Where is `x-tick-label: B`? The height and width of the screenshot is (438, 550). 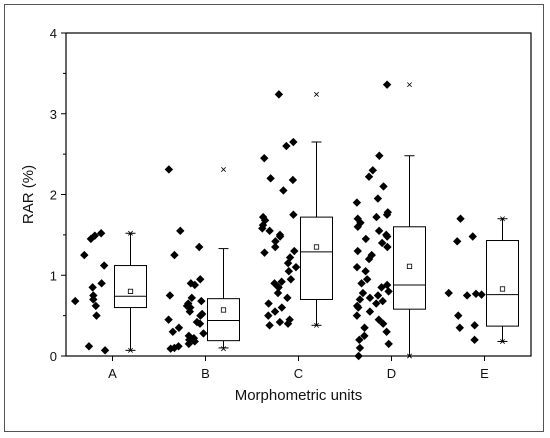
x-tick-label: B is located at coordinates (205, 373).